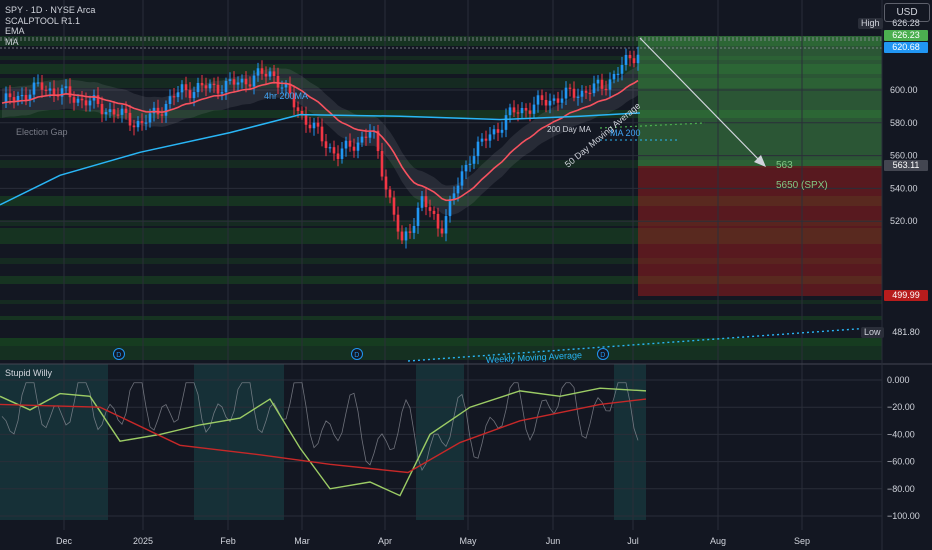 The width and height of the screenshot is (932, 550). I want to click on signal-fast-line, so click(323, 442).